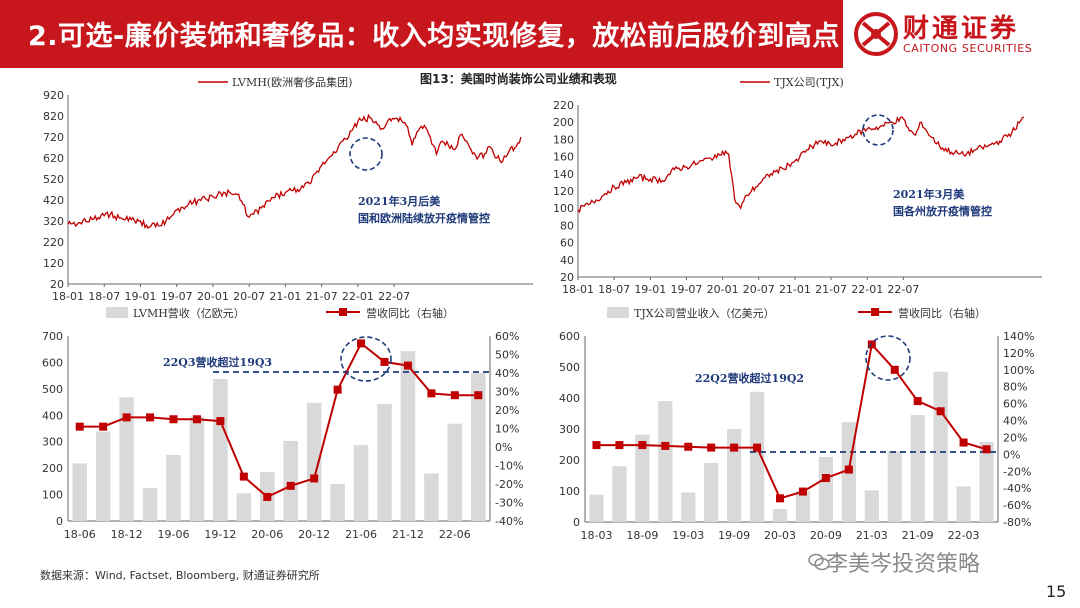 The width and height of the screenshot is (1080, 608). What do you see at coordinates (267, 534) in the screenshot?
I see `x-tick-label: 20-06` at bounding box center [267, 534].